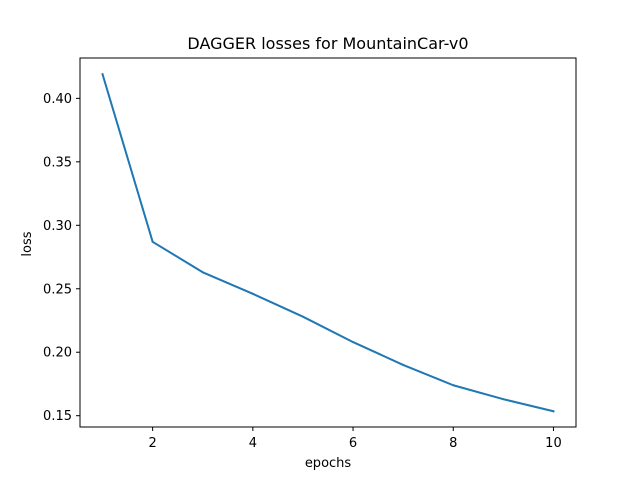 The width and height of the screenshot is (640, 480). Describe the element at coordinates (453, 443) in the screenshot. I see `x-tick-label: 8` at that location.